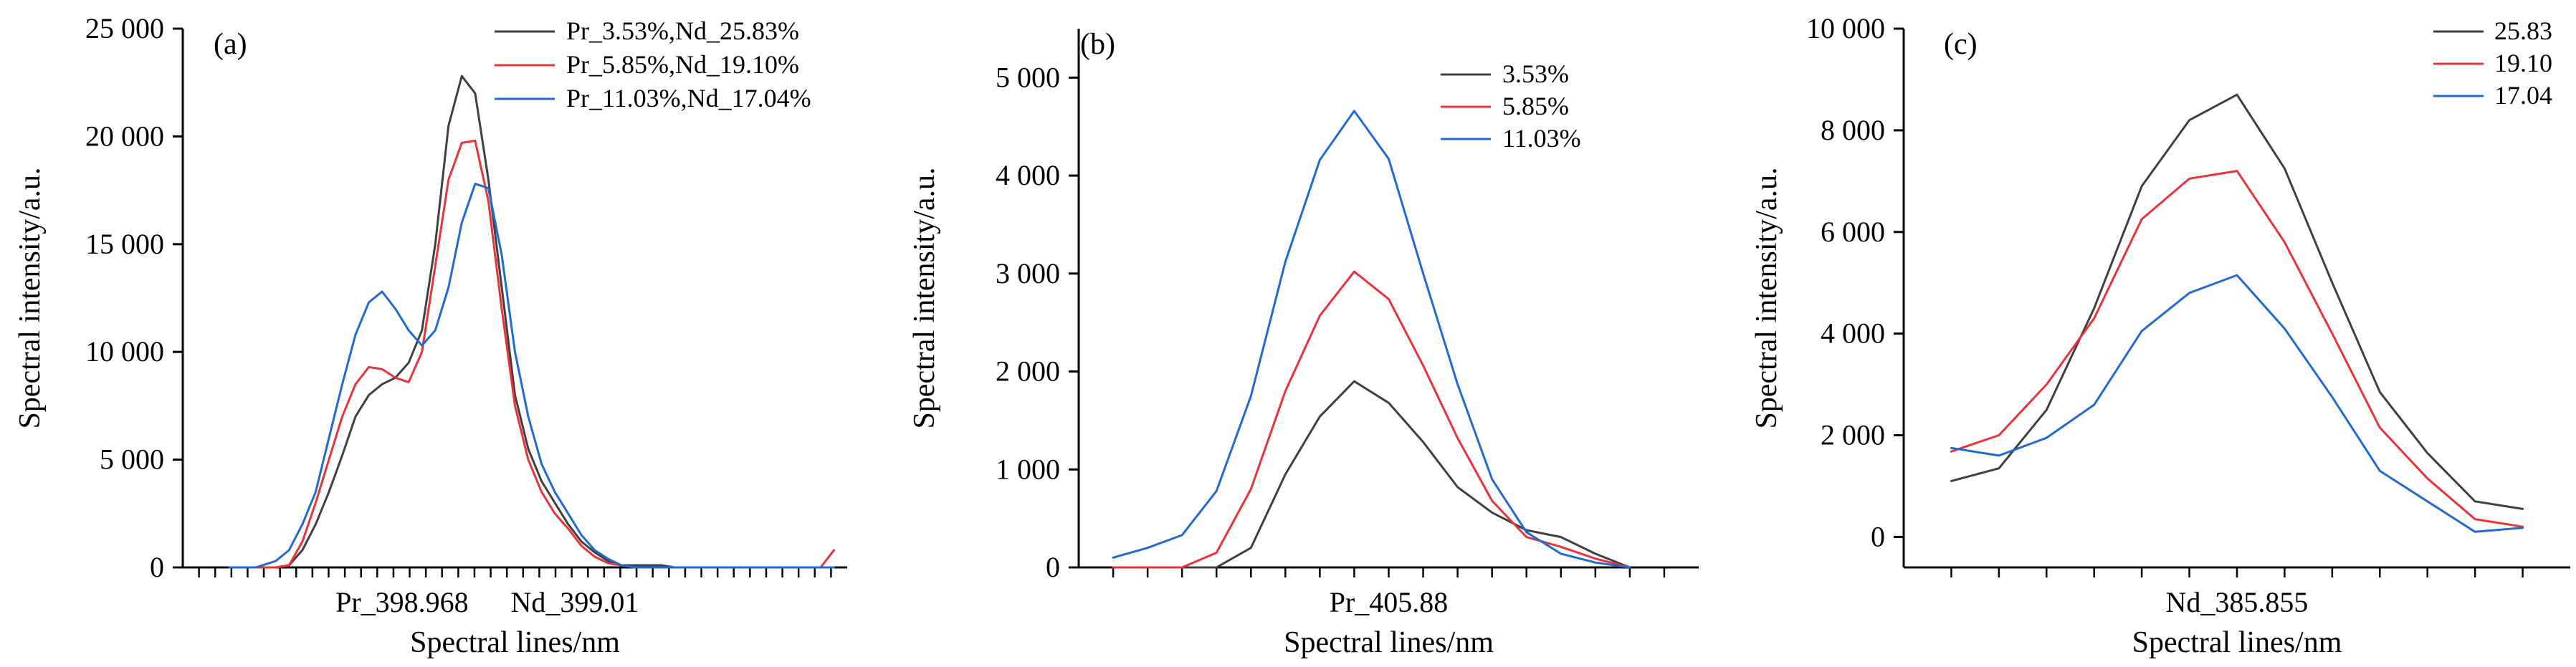 This screenshot has width=2576, height=667. I want to click on legend-label: 11.03%, so click(1541, 138).